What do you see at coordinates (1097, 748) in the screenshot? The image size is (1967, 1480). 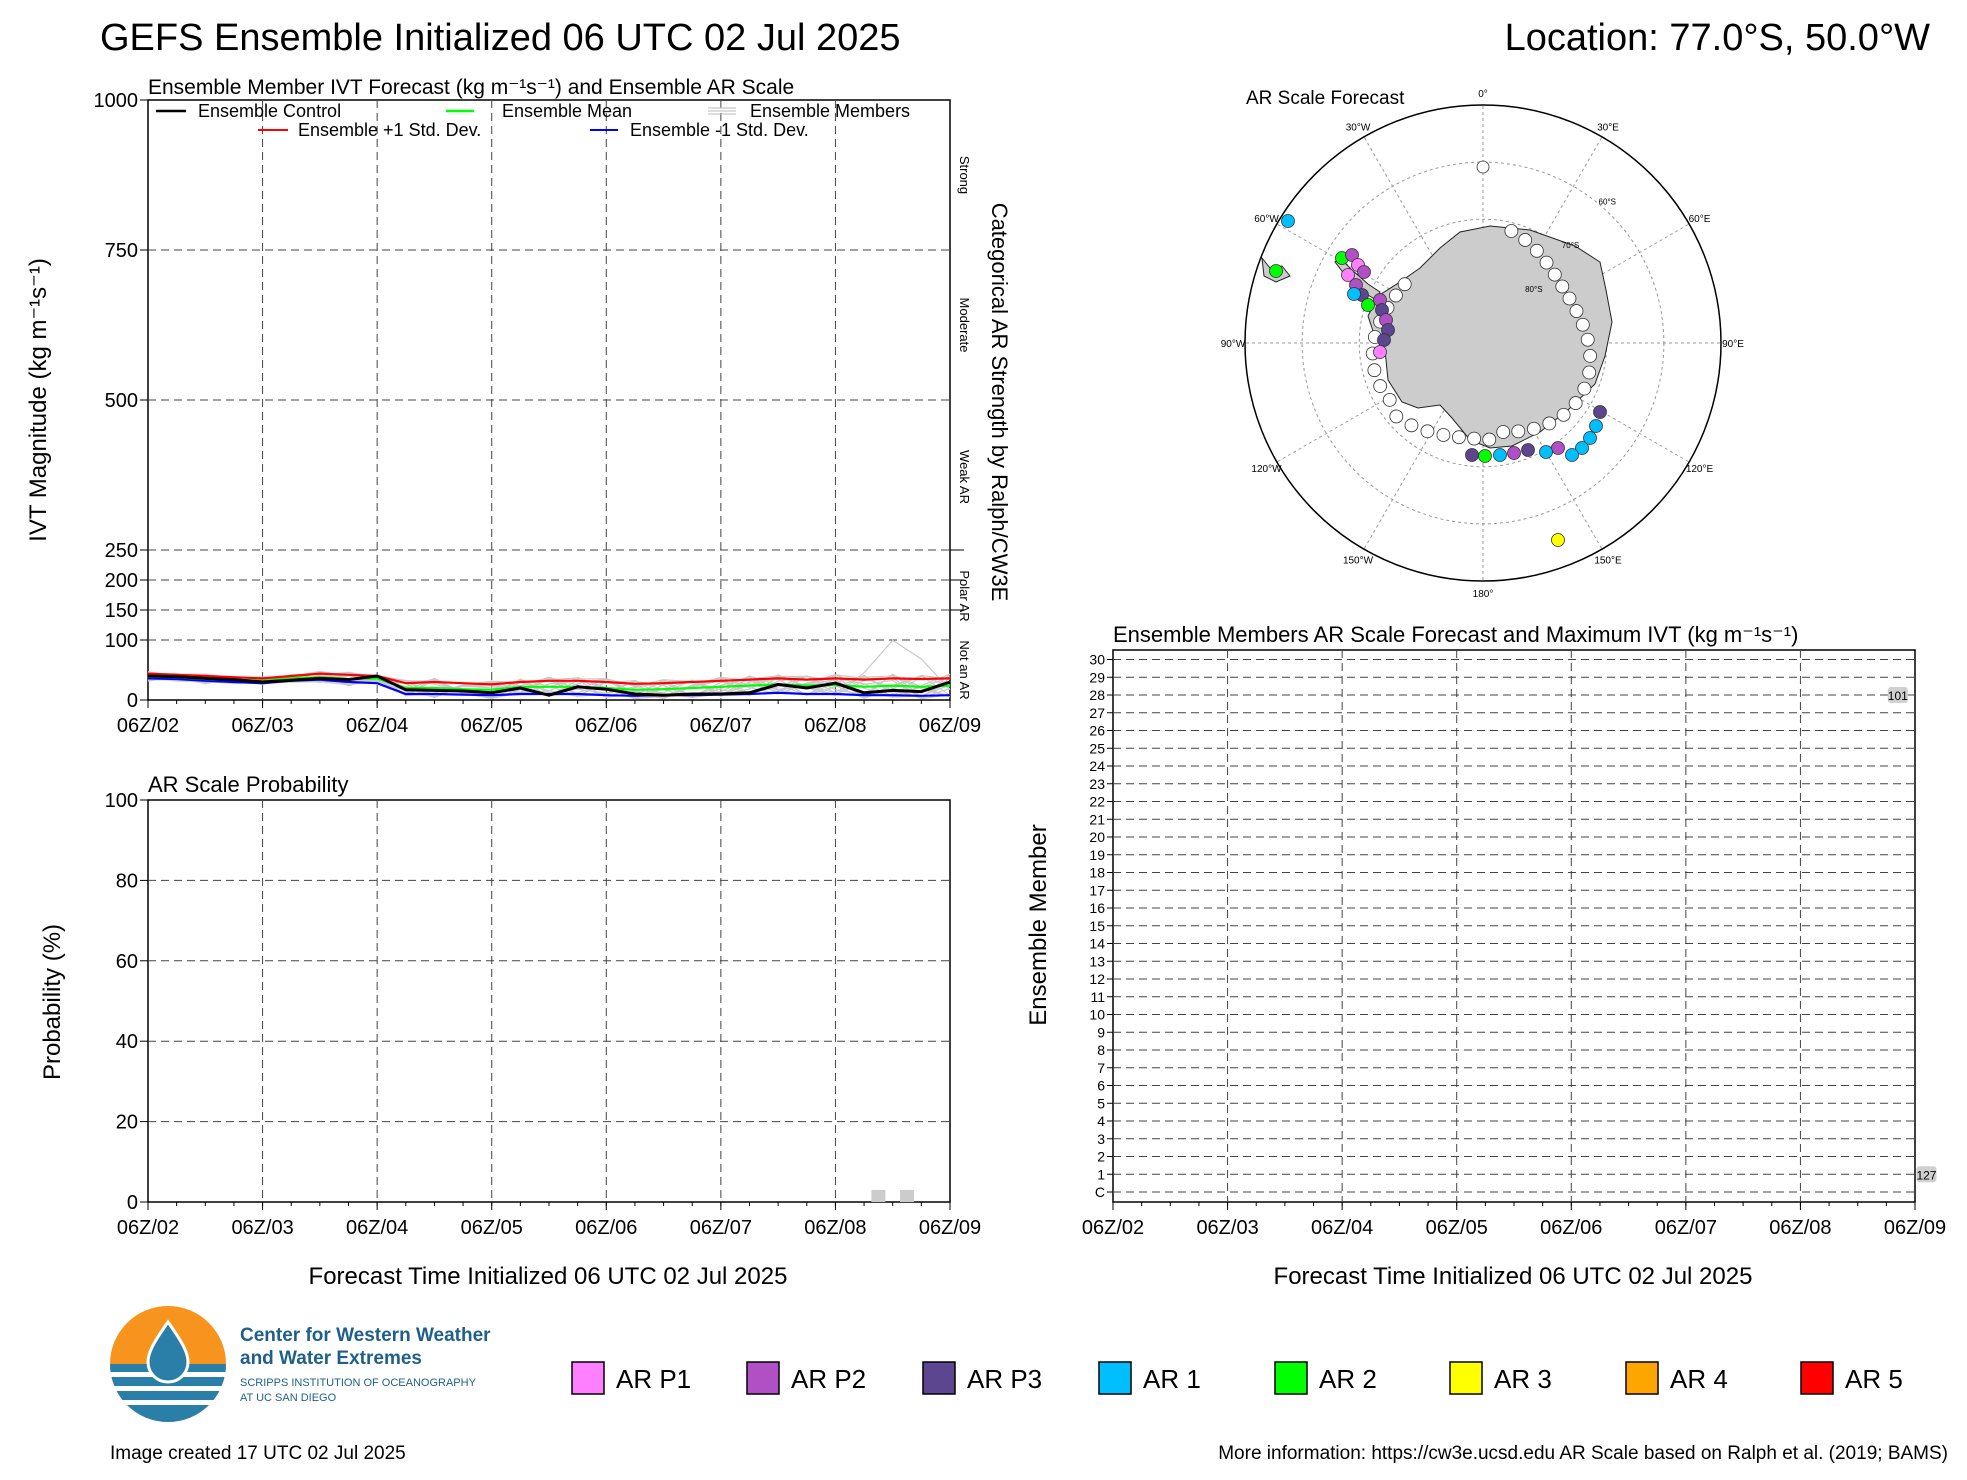 I see `members-ytick-label: 25` at bounding box center [1097, 748].